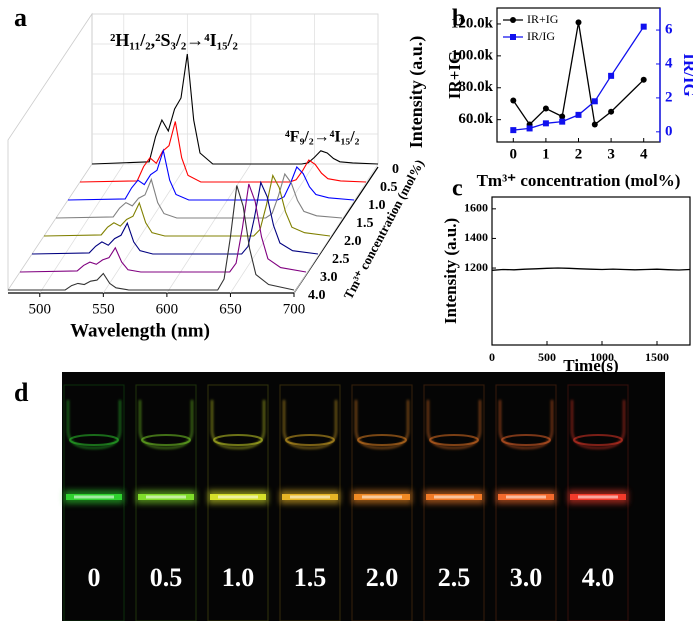 The height and width of the screenshot is (621, 693). What do you see at coordinates (389, 187) in the screenshot?
I see `legend-label: 0.5` at bounding box center [389, 187].